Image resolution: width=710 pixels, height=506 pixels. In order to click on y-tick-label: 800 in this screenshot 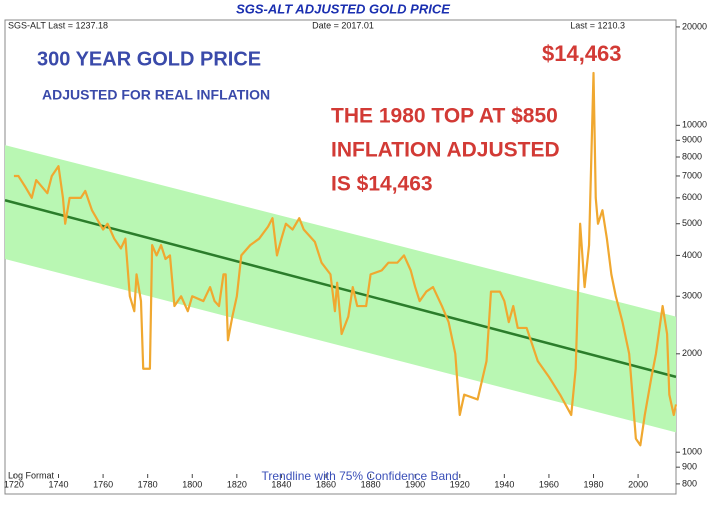, I will do `click(689, 483)`.